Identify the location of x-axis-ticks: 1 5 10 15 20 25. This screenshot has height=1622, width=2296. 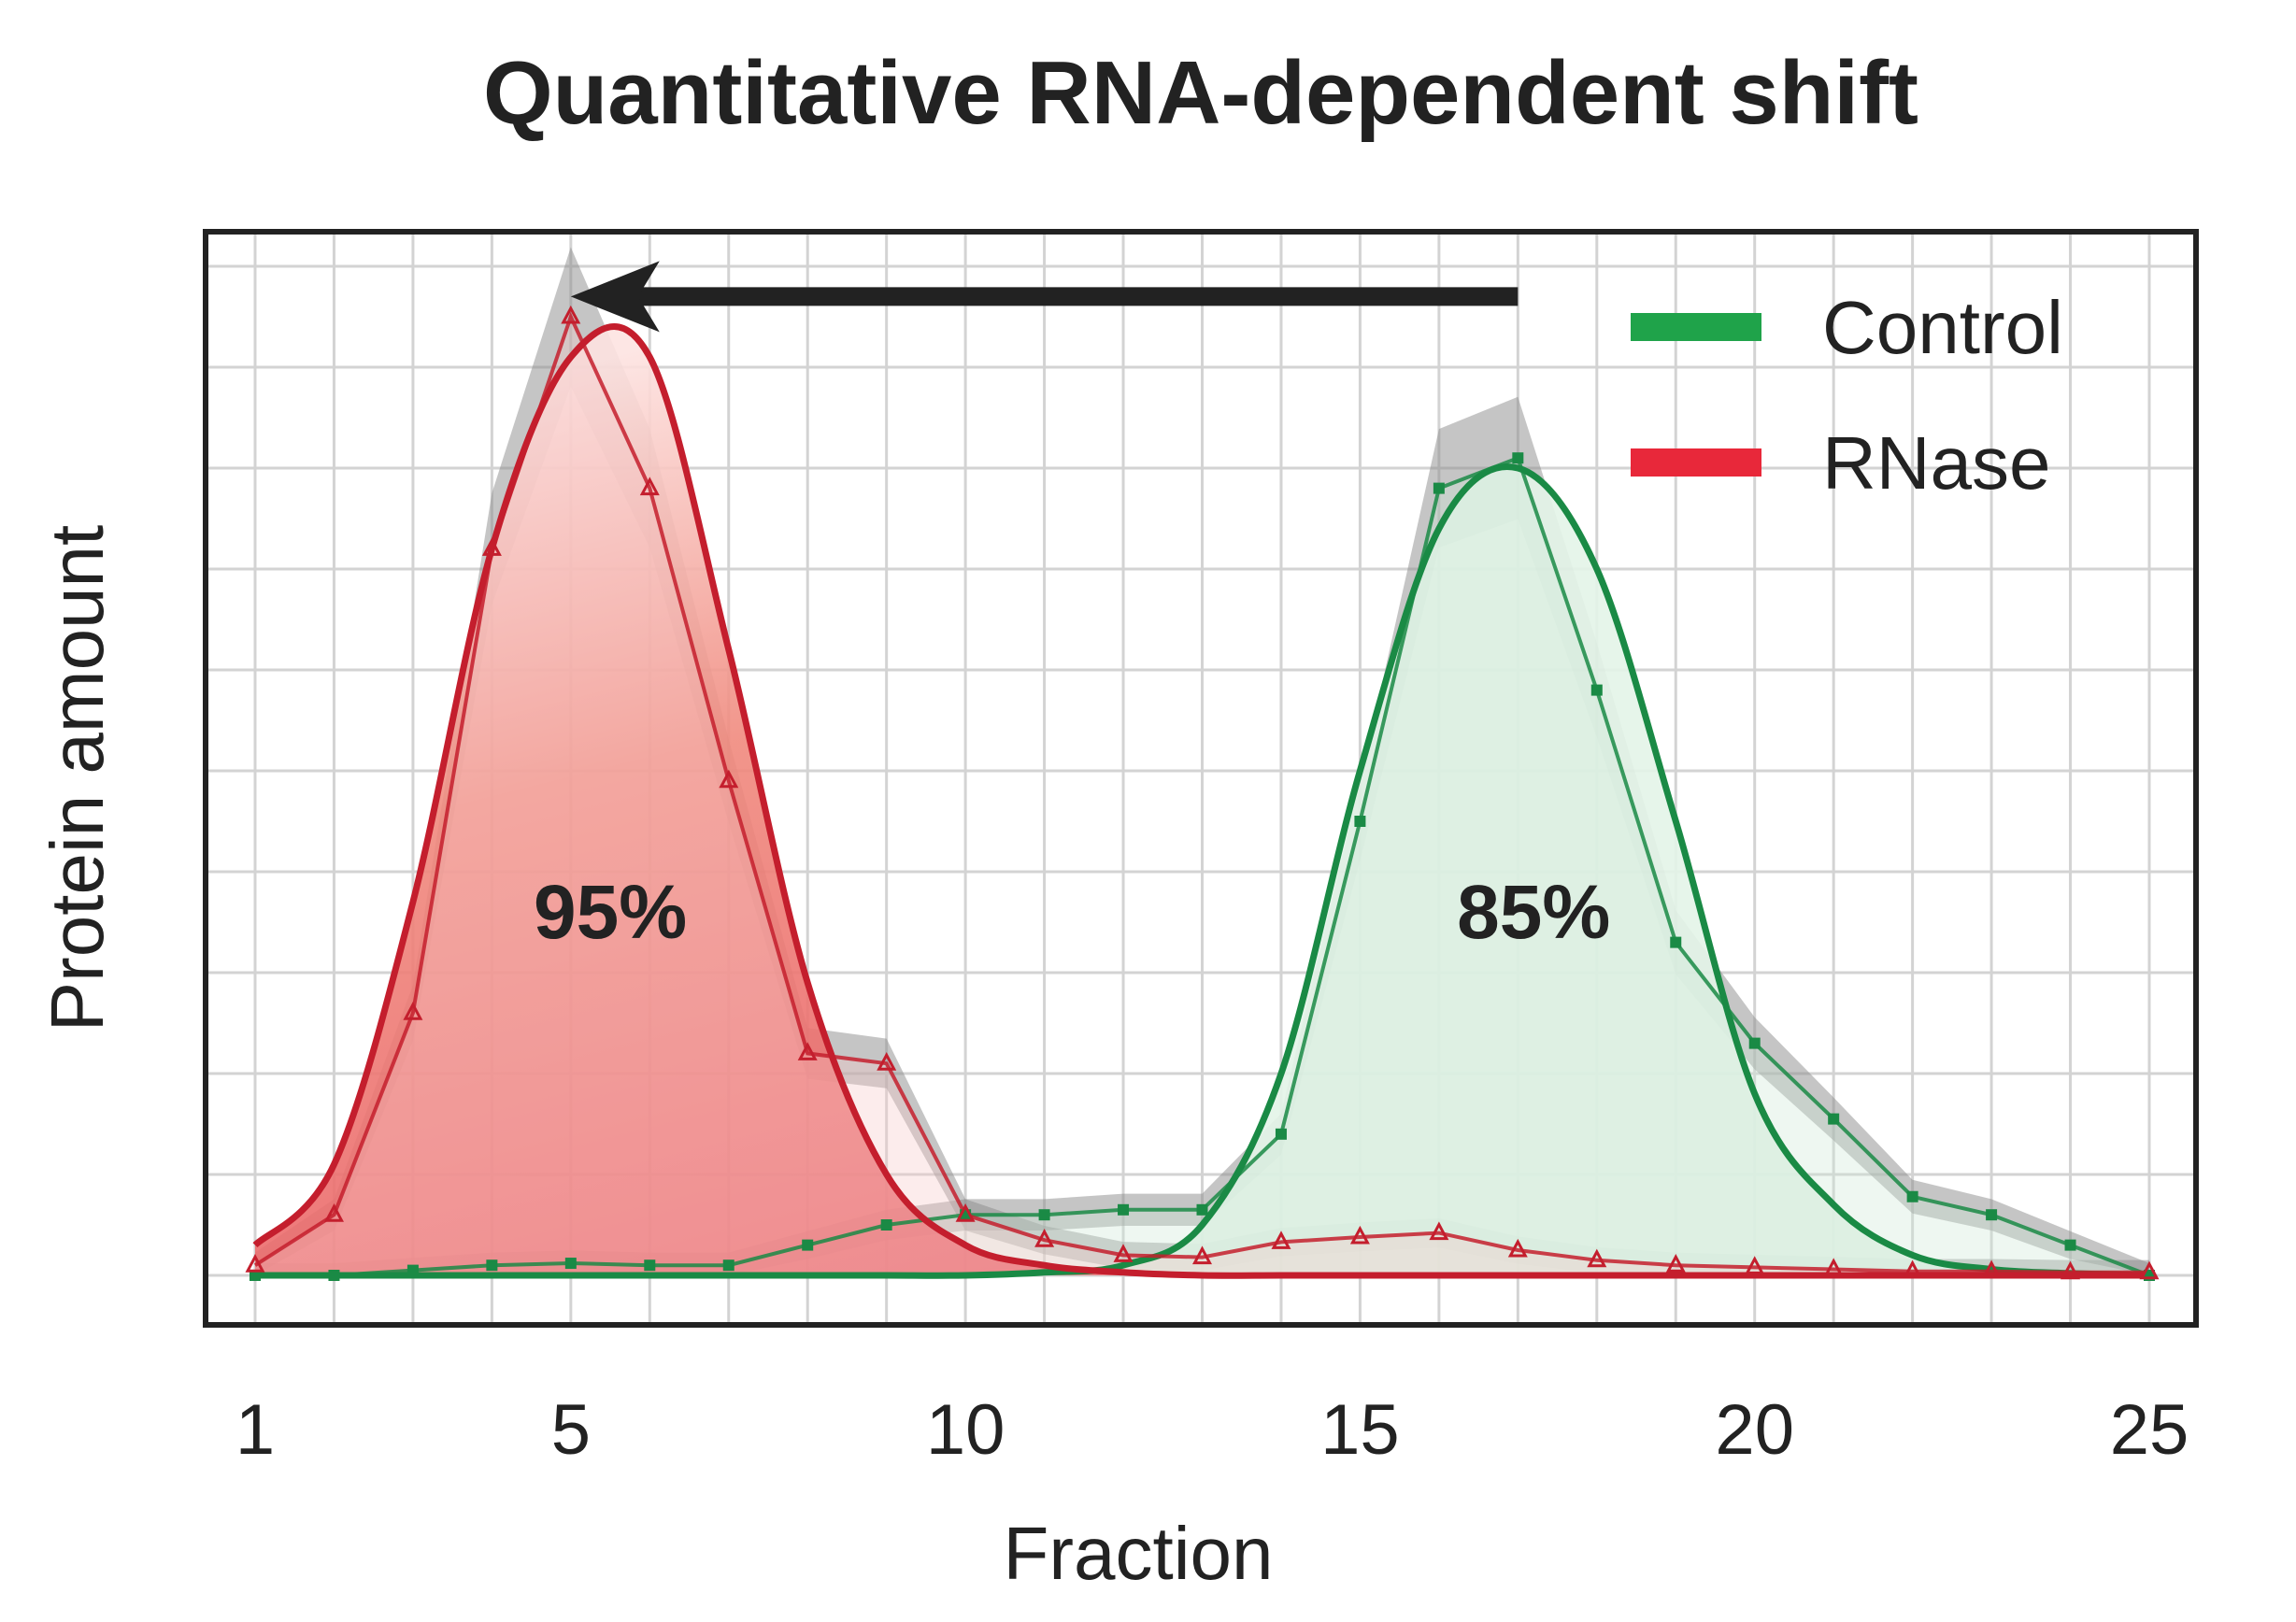
(1212, 1430).